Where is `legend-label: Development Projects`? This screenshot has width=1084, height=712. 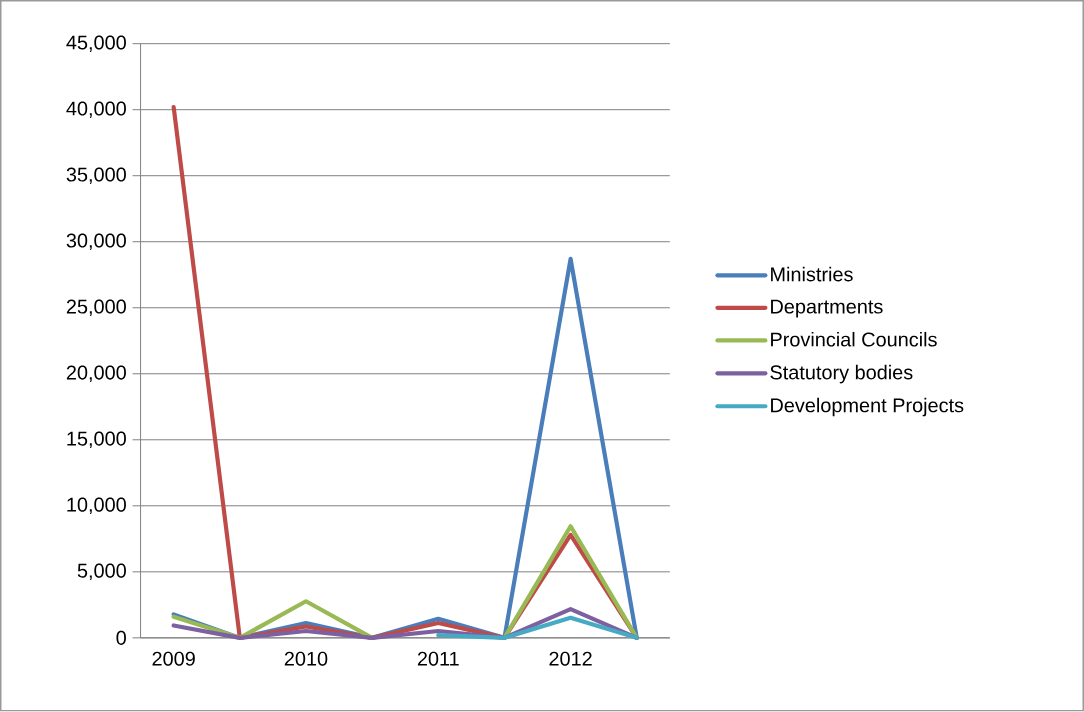 legend-label: Development Projects is located at coordinates (867, 407).